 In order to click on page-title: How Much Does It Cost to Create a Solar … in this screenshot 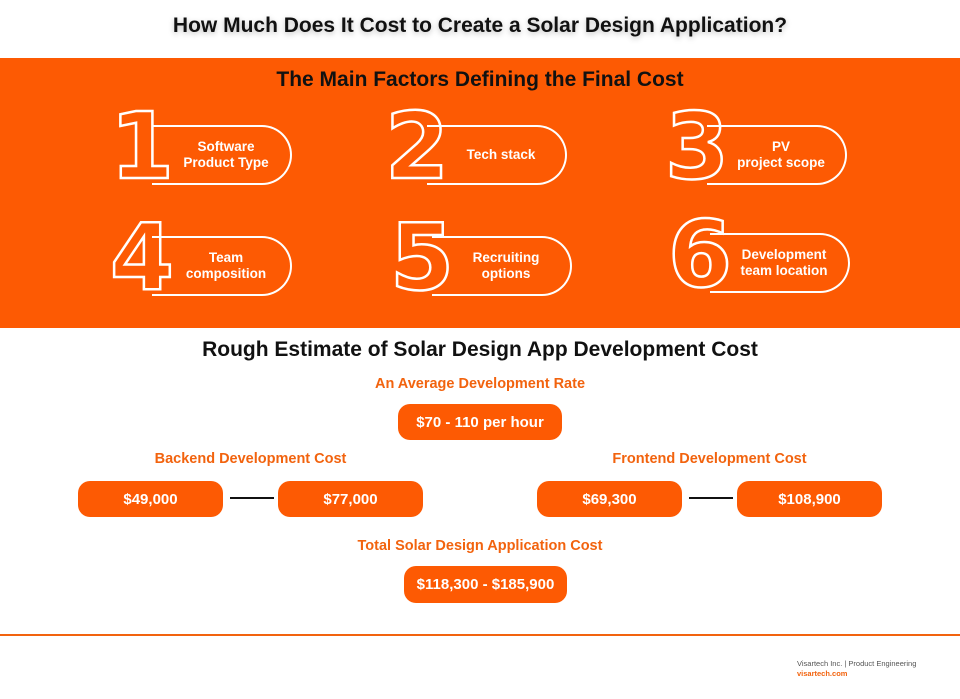, I will do `click(480, 25)`.